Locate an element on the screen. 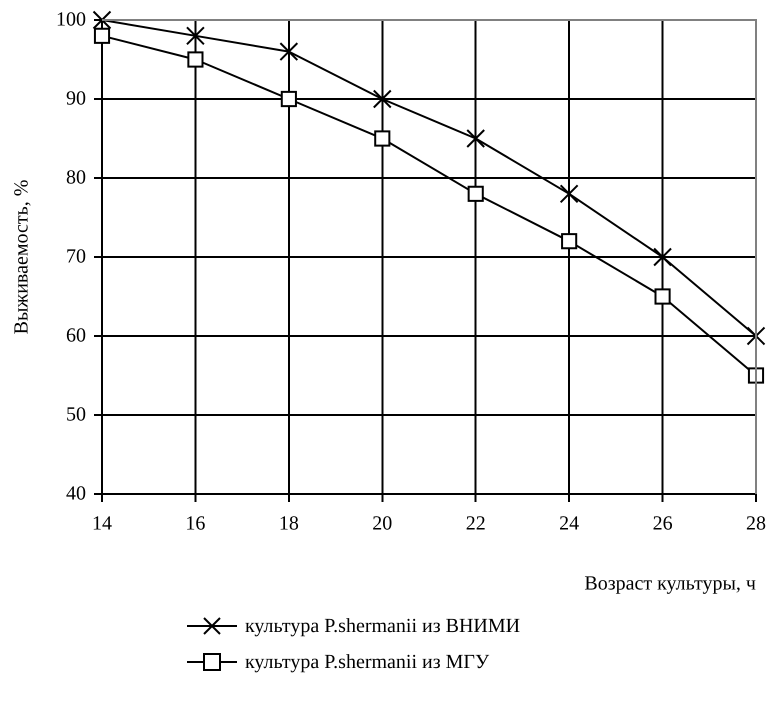 This screenshot has width=776, height=709. x-tick-label: 24 is located at coordinates (569, 523).